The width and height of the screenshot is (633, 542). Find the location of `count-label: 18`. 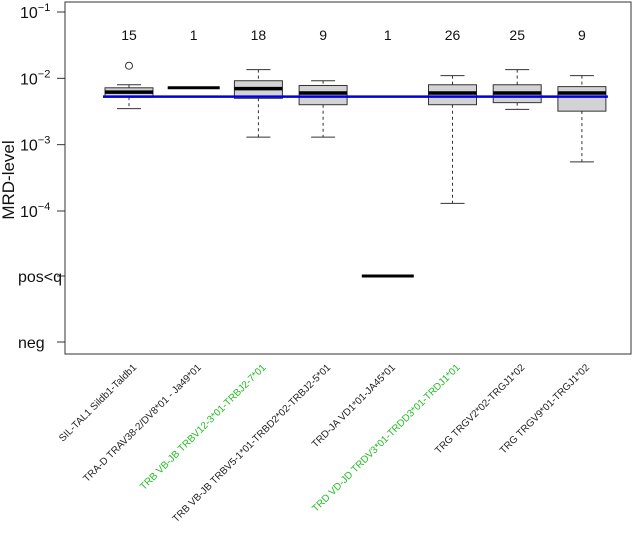

count-label: 18 is located at coordinates (259, 35).